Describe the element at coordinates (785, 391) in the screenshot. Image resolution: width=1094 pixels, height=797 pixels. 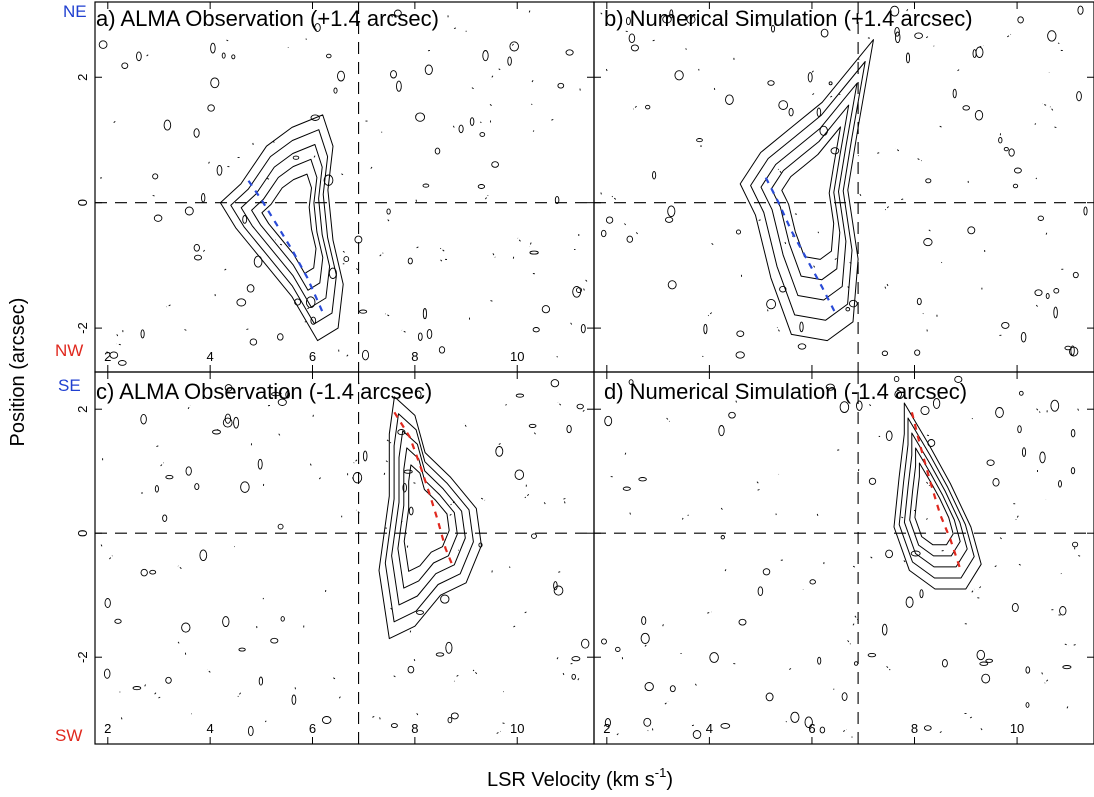
I see `panel-d-title: d) Numerical Simulation (-1.4 arcsec)` at that location.